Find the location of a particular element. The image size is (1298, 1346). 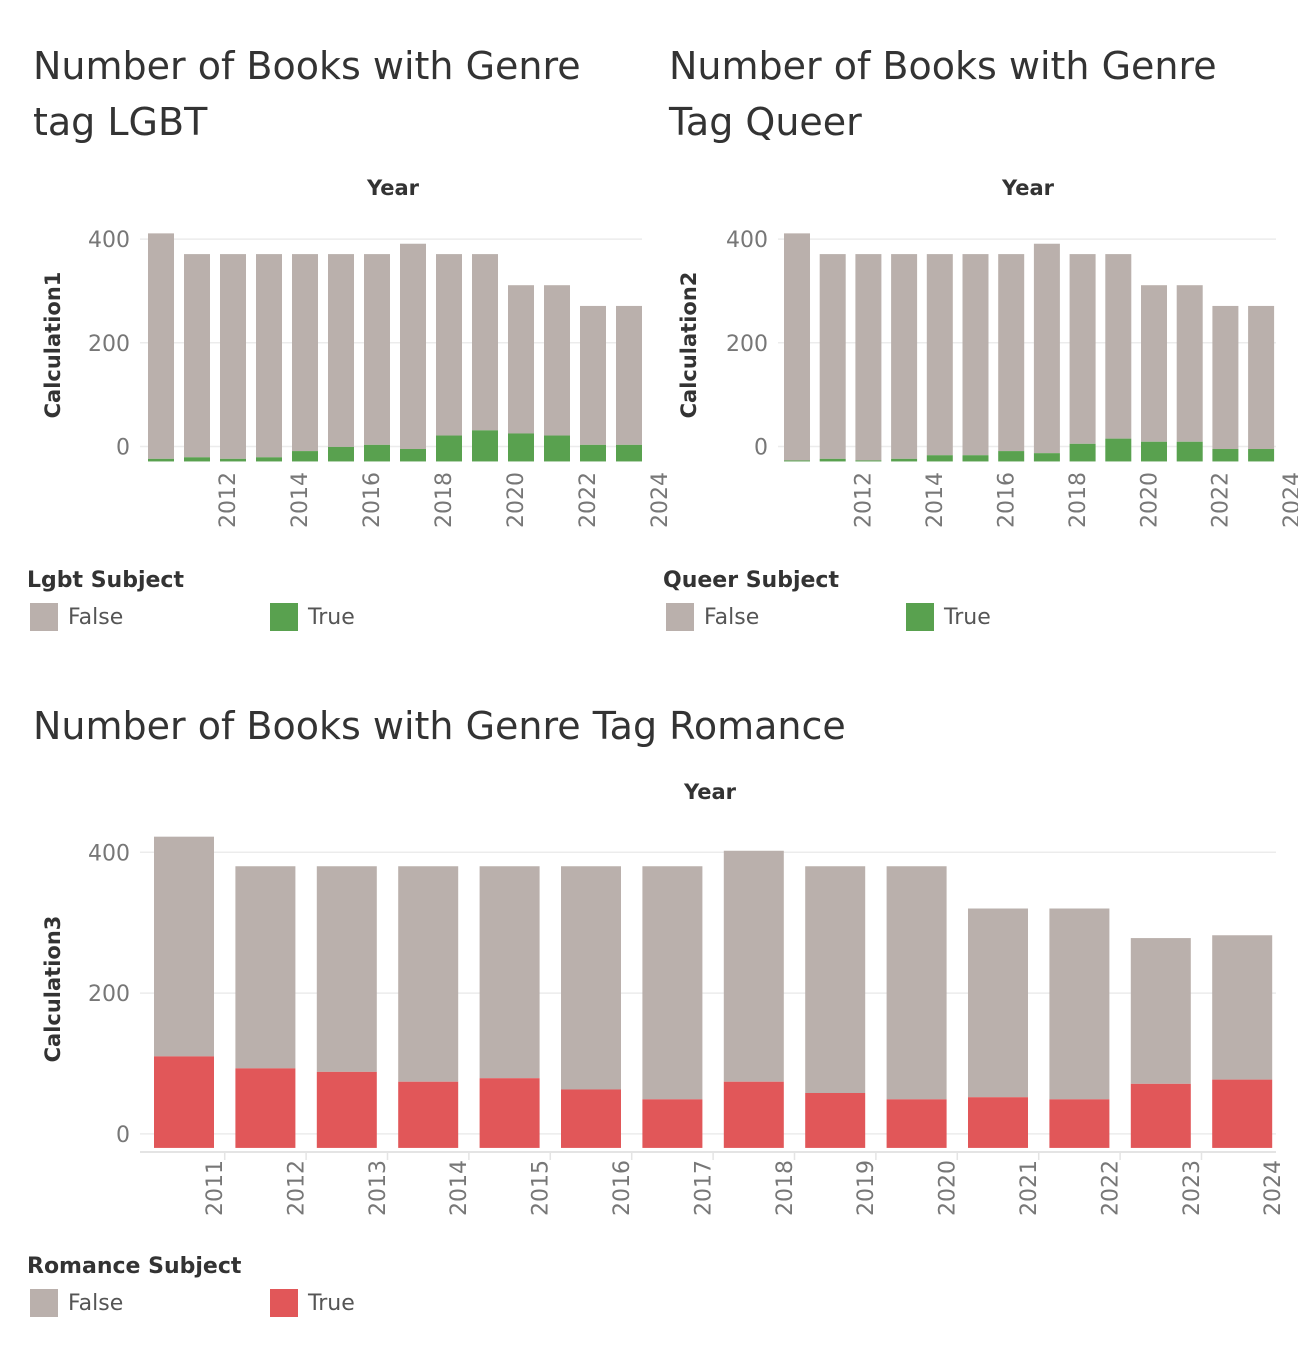

romance-bar-false-2021 is located at coordinates (998, 1003).